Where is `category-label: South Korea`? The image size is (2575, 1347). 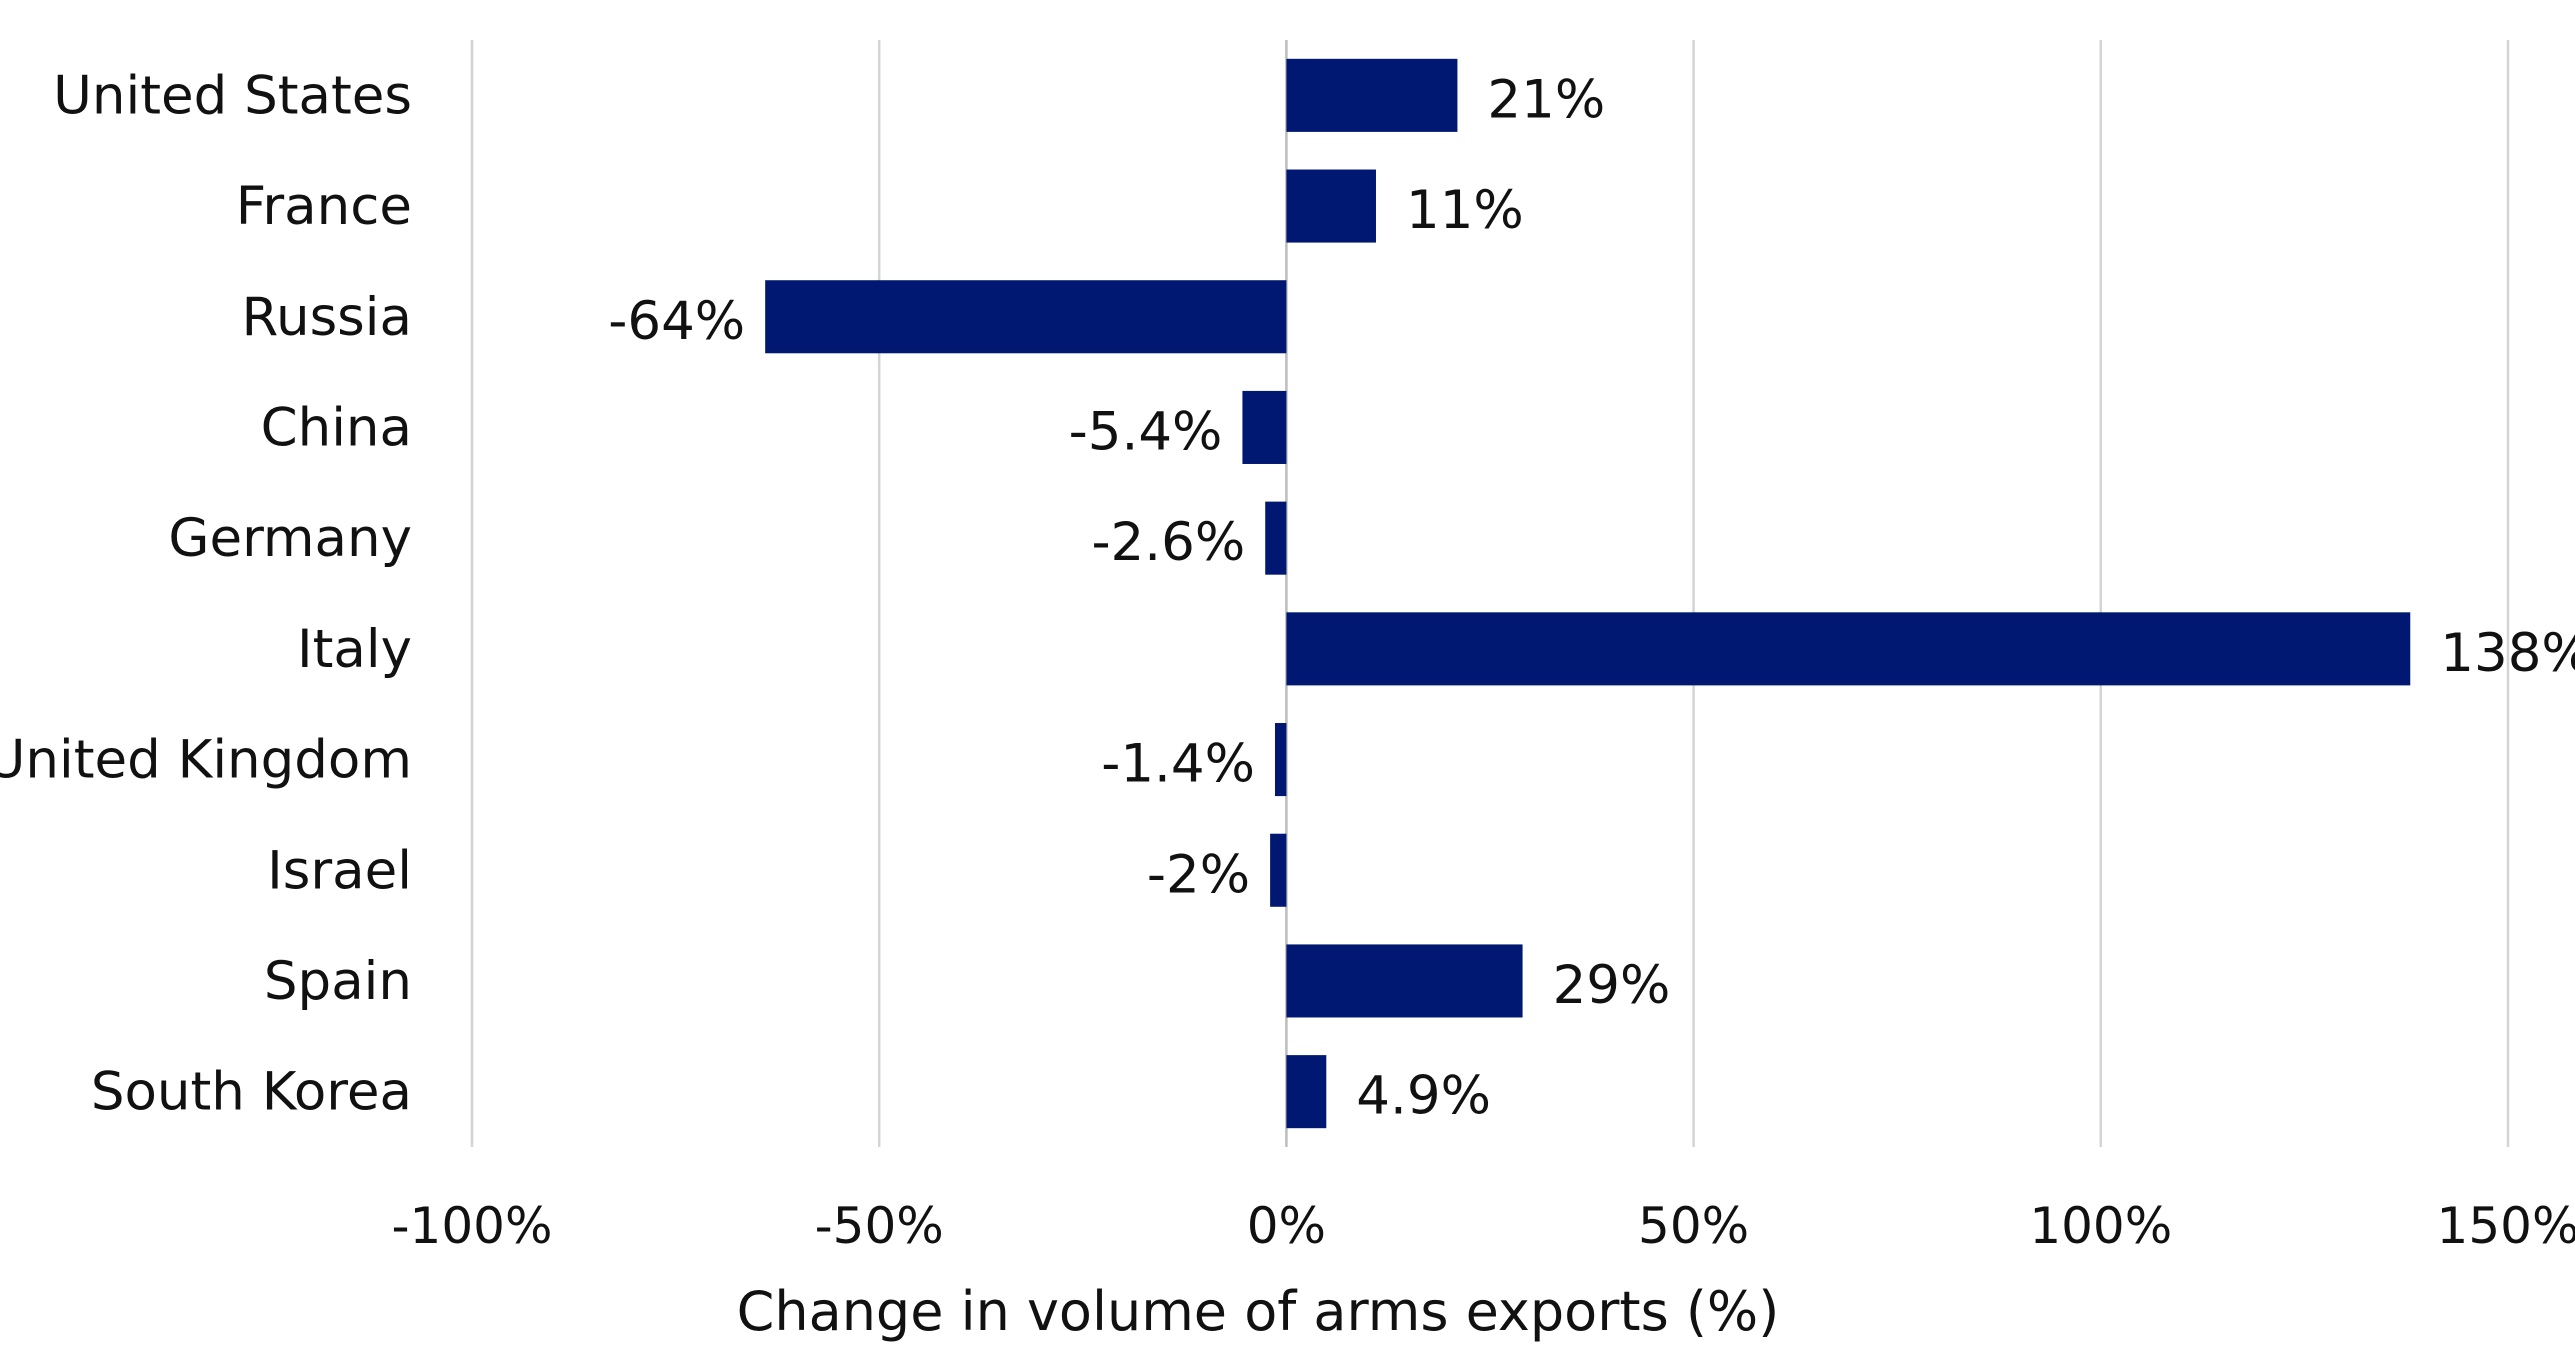
category-label: South Korea is located at coordinates (251, 1092).